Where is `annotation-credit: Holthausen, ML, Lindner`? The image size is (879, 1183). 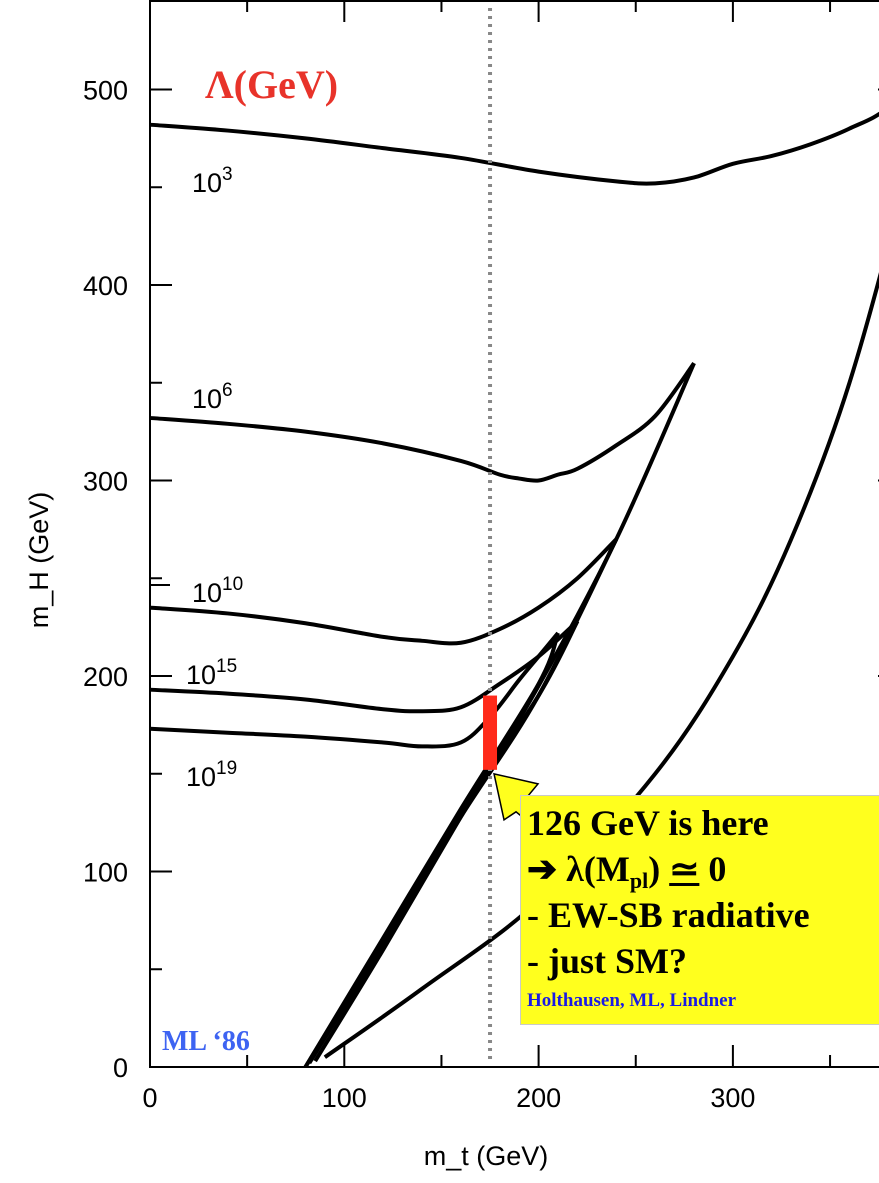
annotation-credit: Holthausen, ML, Lindner is located at coordinates (632, 1000).